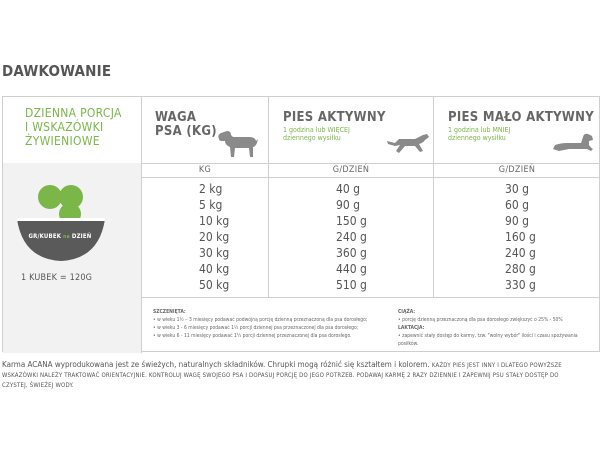 This screenshot has height=450, width=600. What do you see at coordinates (169, 312) in the screenshot?
I see `notes-puppies-heading: SZCZENIĘTA:` at bounding box center [169, 312].